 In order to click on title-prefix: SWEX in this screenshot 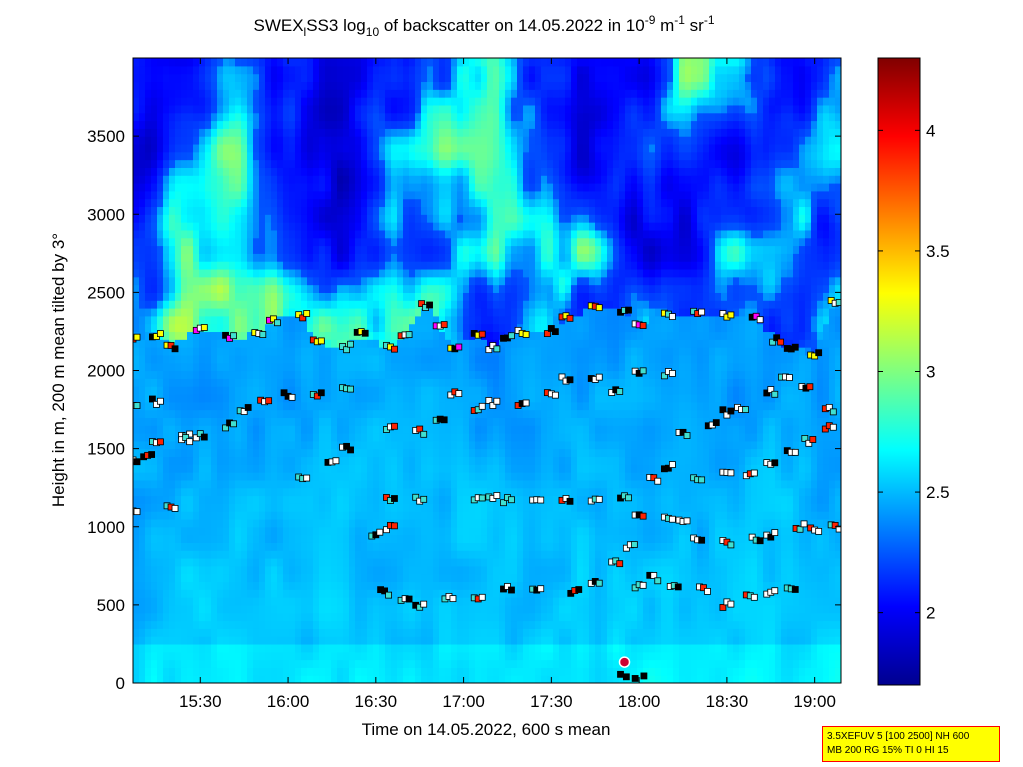, I will do `click(278, 25)`.